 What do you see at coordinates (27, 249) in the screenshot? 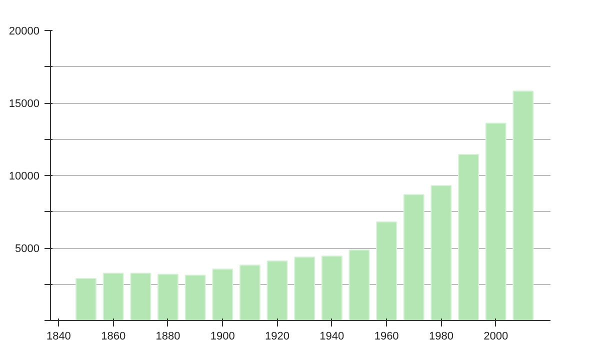
I see `y-tick-label: 5000` at bounding box center [27, 249].